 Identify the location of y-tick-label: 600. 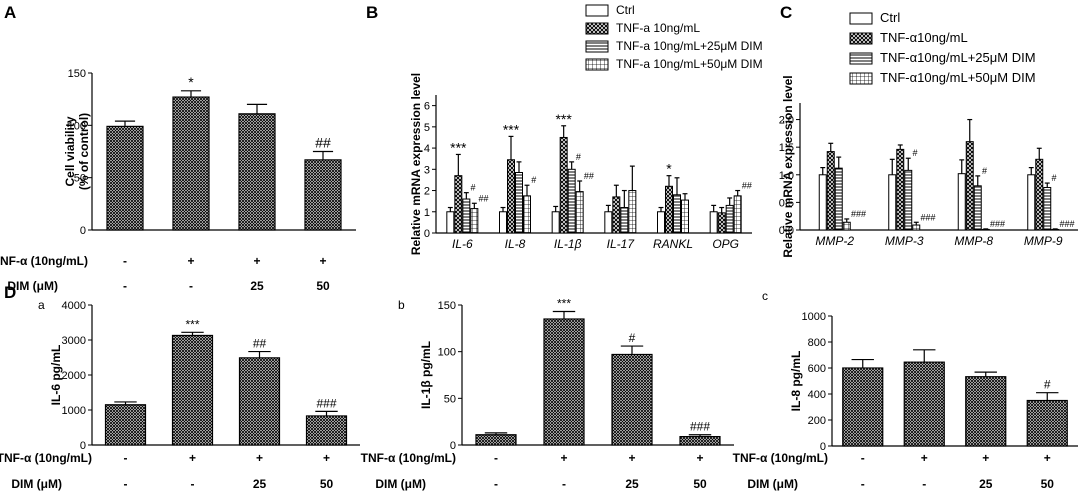
(817, 369).